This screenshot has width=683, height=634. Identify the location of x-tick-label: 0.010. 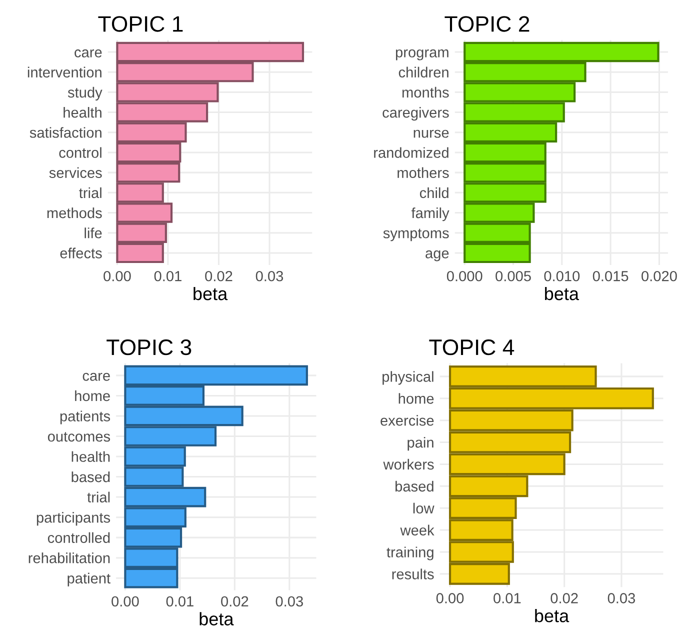
(562, 276).